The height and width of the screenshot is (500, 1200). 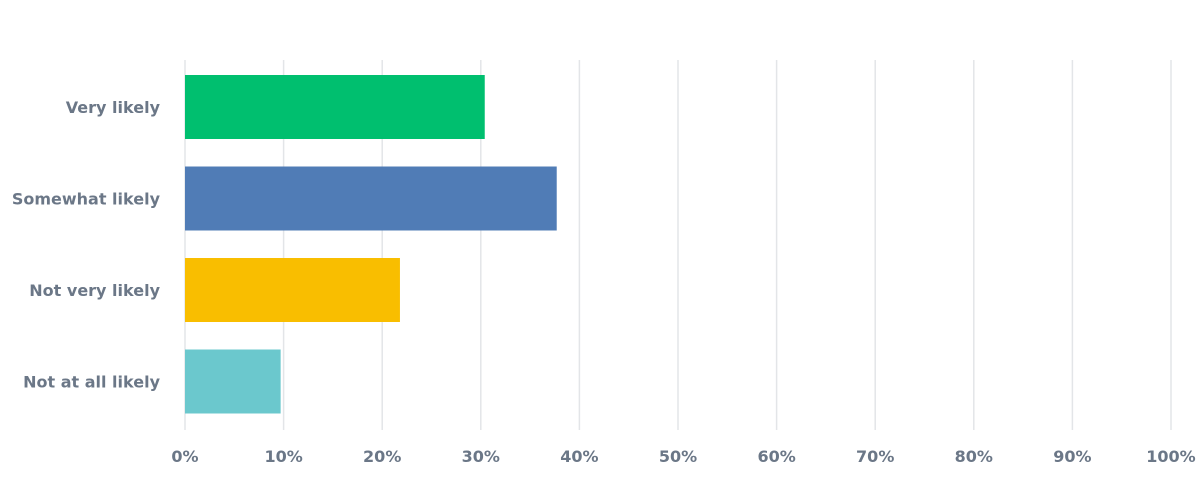 I want to click on x-tick-label: 50%, so click(x=678, y=456).